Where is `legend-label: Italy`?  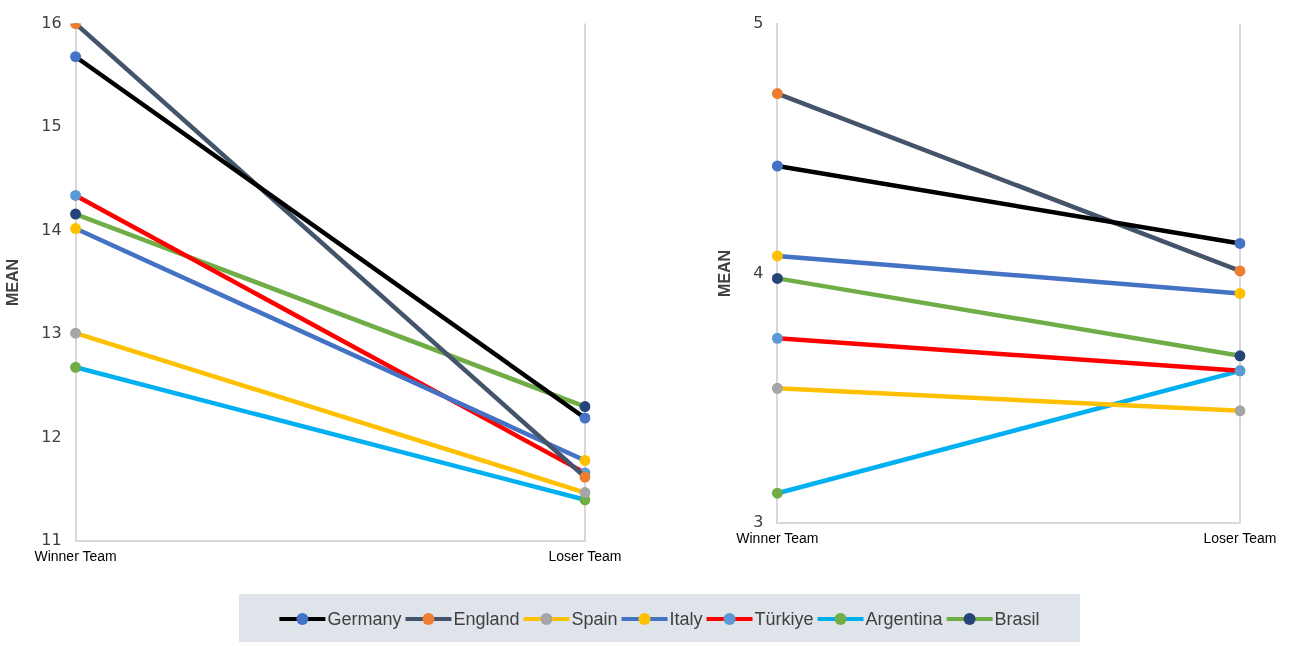
legend-label: Italy is located at coordinates (686, 618).